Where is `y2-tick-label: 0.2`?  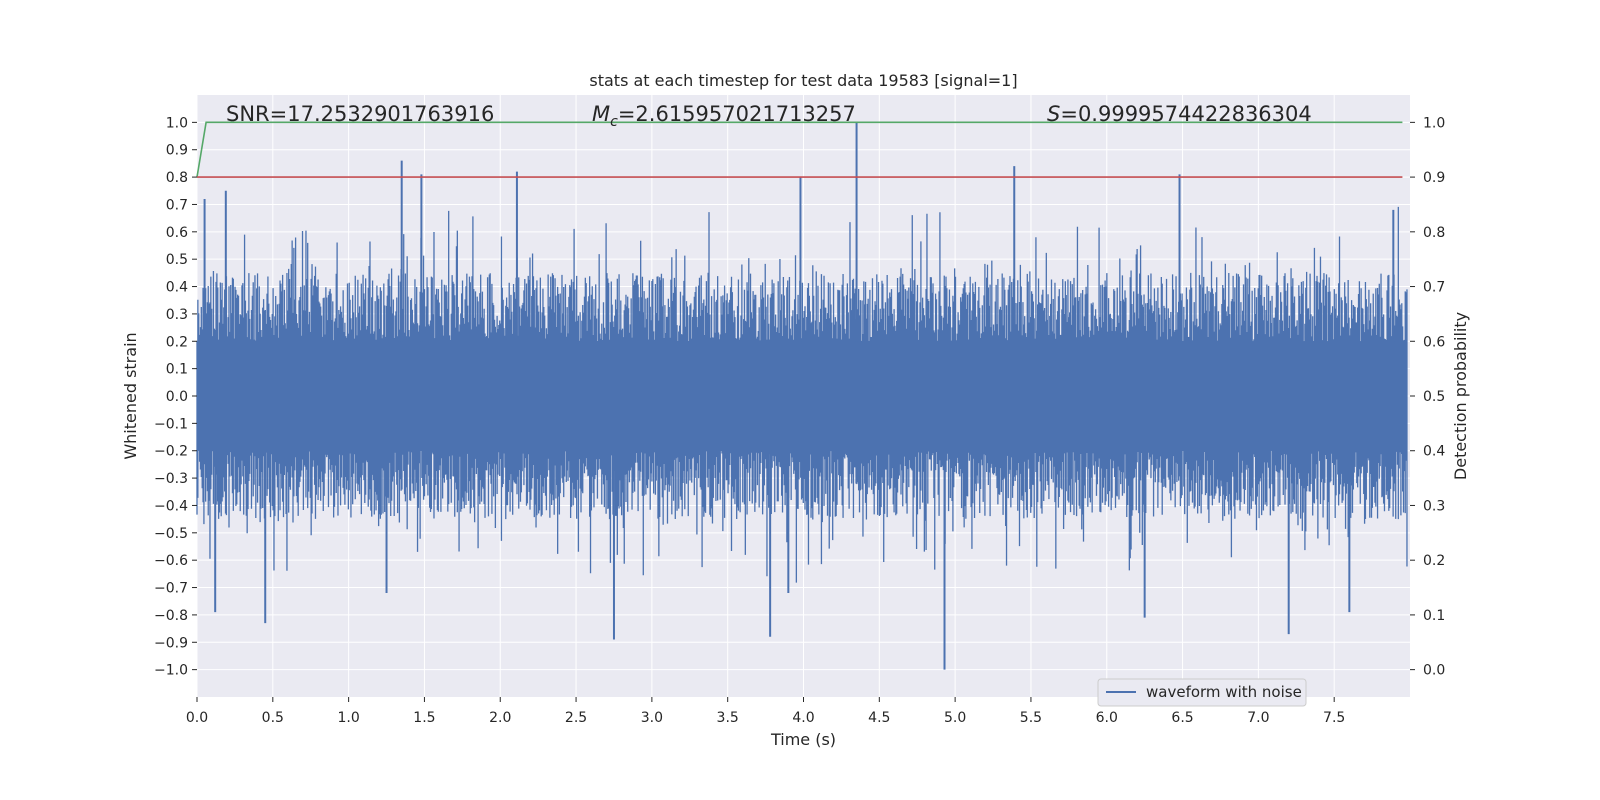
y2-tick-label: 0.2 is located at coordinates (1434, 561).